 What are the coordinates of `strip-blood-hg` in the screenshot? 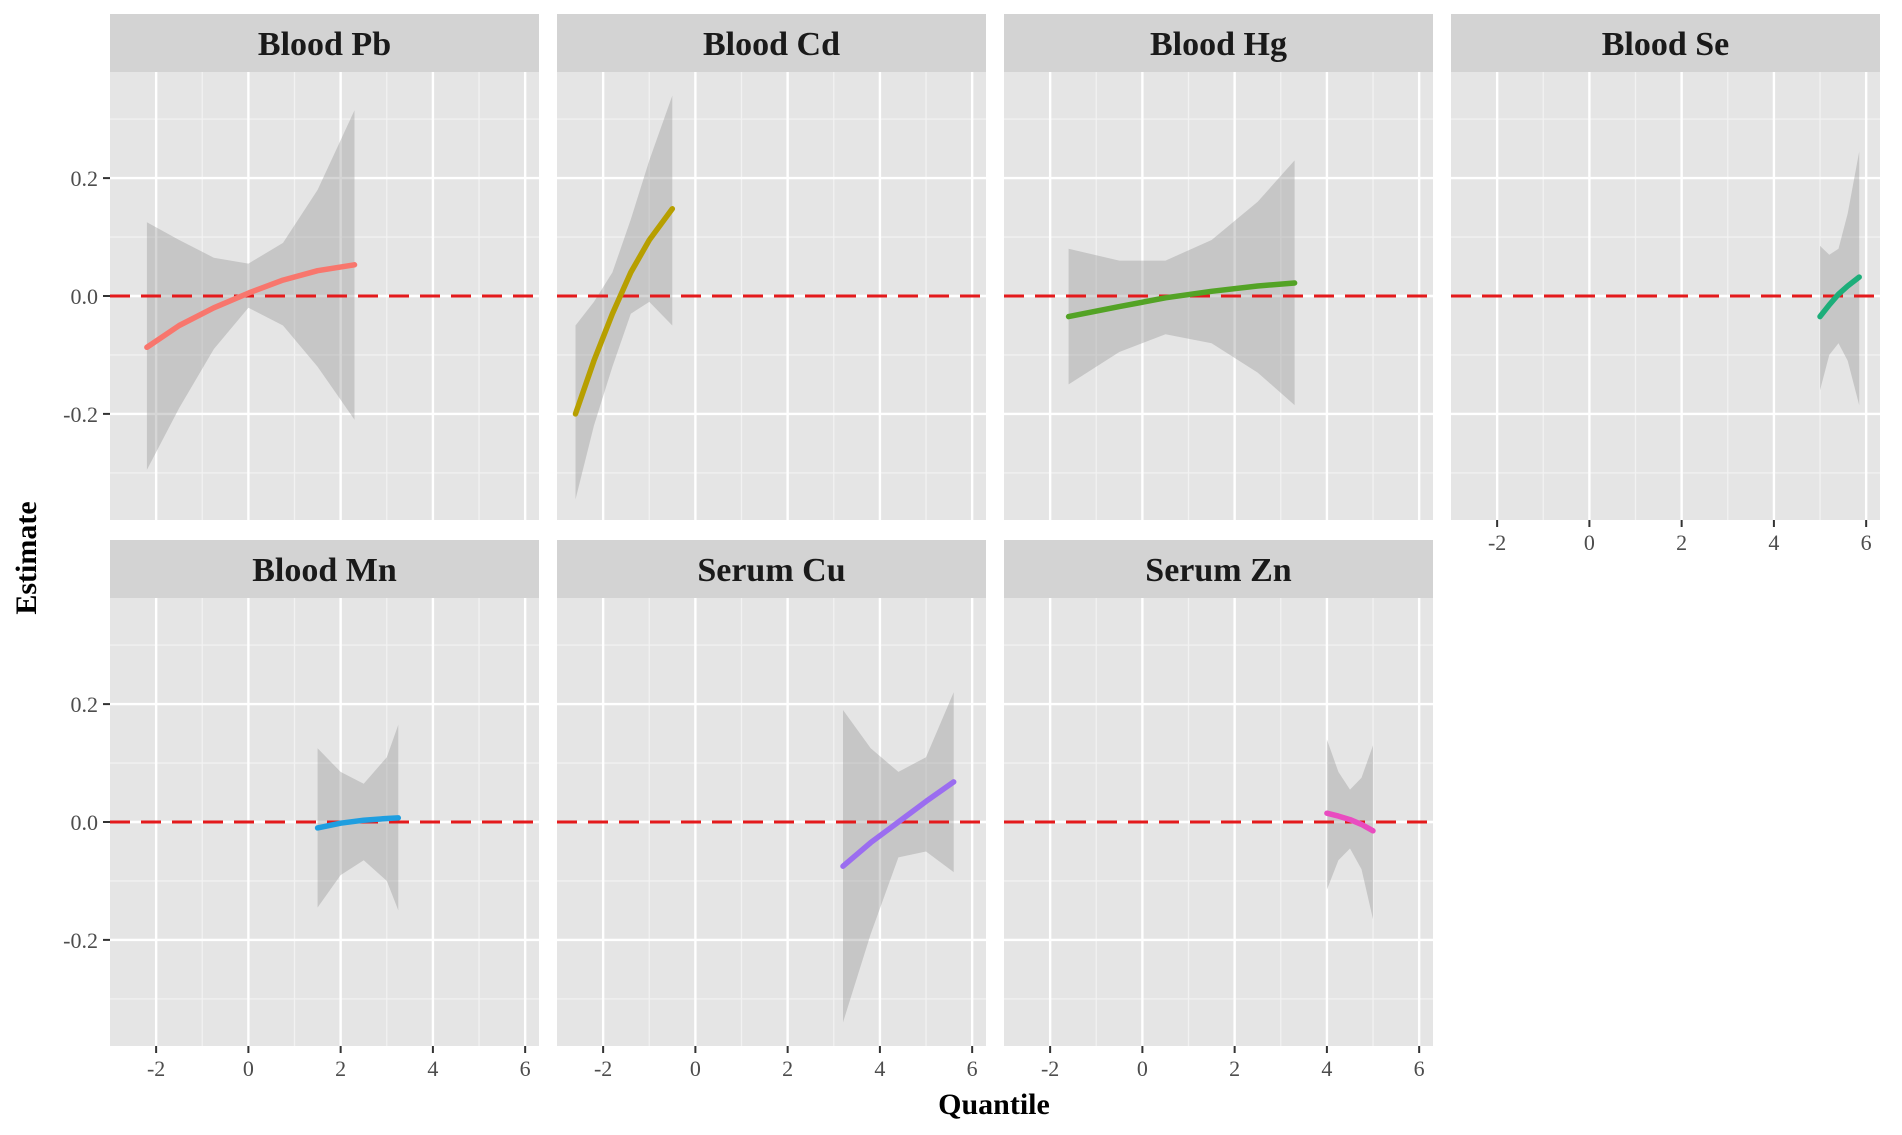 It's located at (1218, 43).